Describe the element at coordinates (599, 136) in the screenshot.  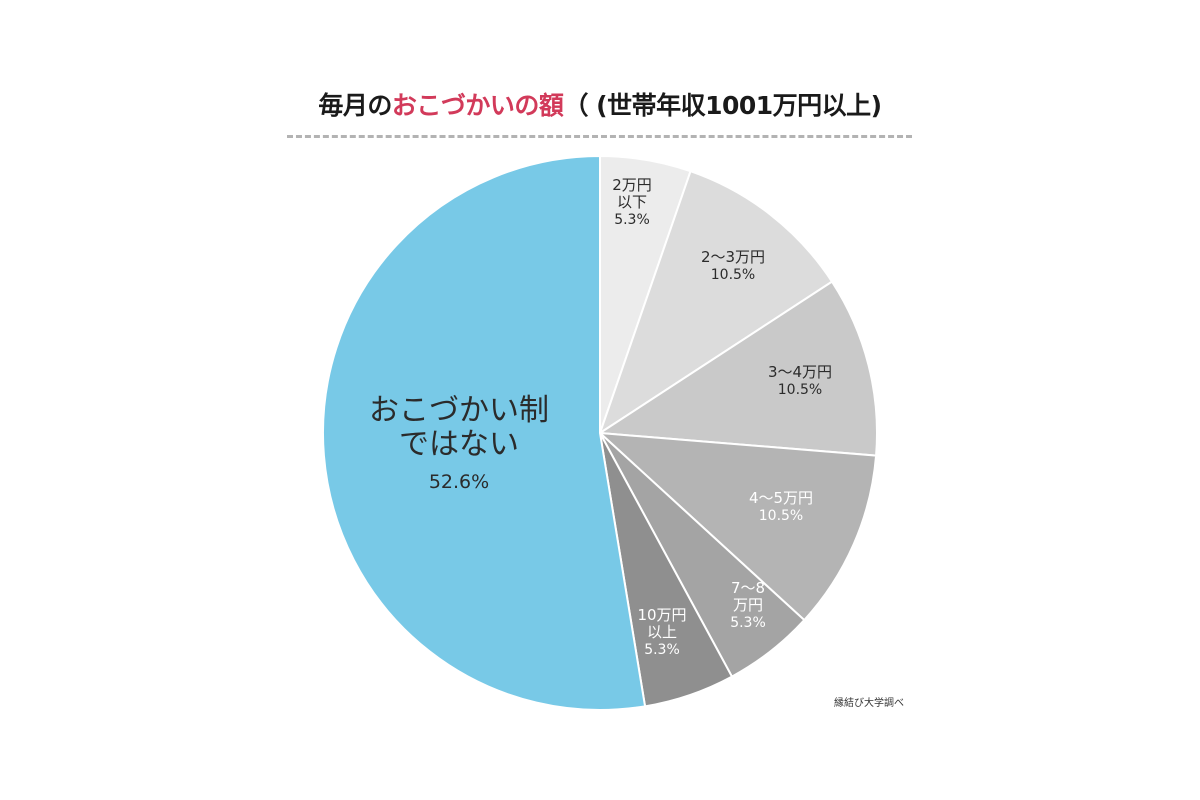
I see `title-divider` at that location.